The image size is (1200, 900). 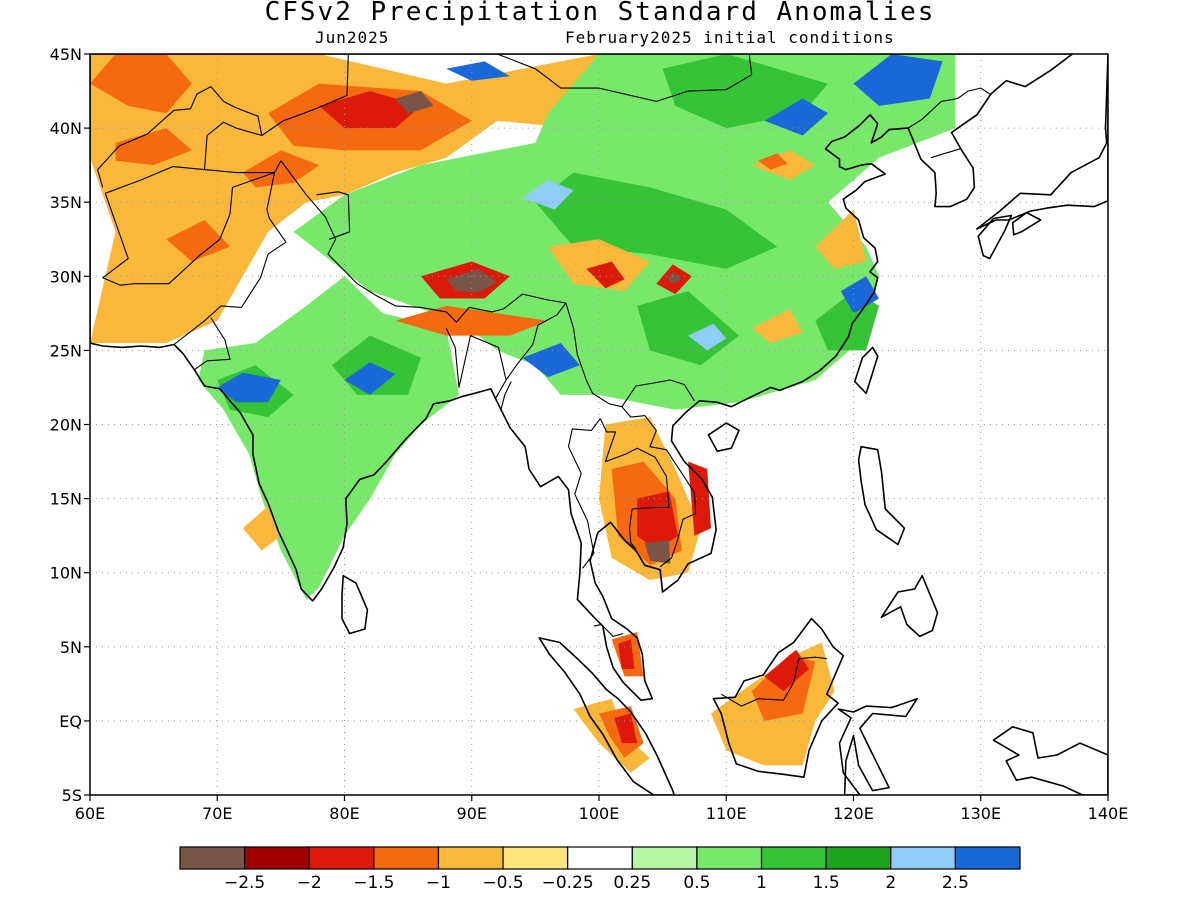 What do you see at coordinates (217, 813) in the screenshot?
I see `lon-tick-label: 70E` at bounding box center [217, 813].